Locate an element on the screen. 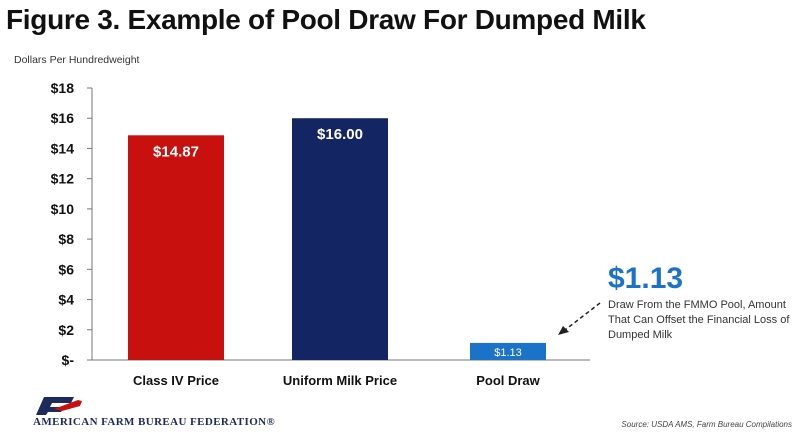 This screenshot has height=440, width=800. y-tick-label: $6 is located at coordinates (66, 269).